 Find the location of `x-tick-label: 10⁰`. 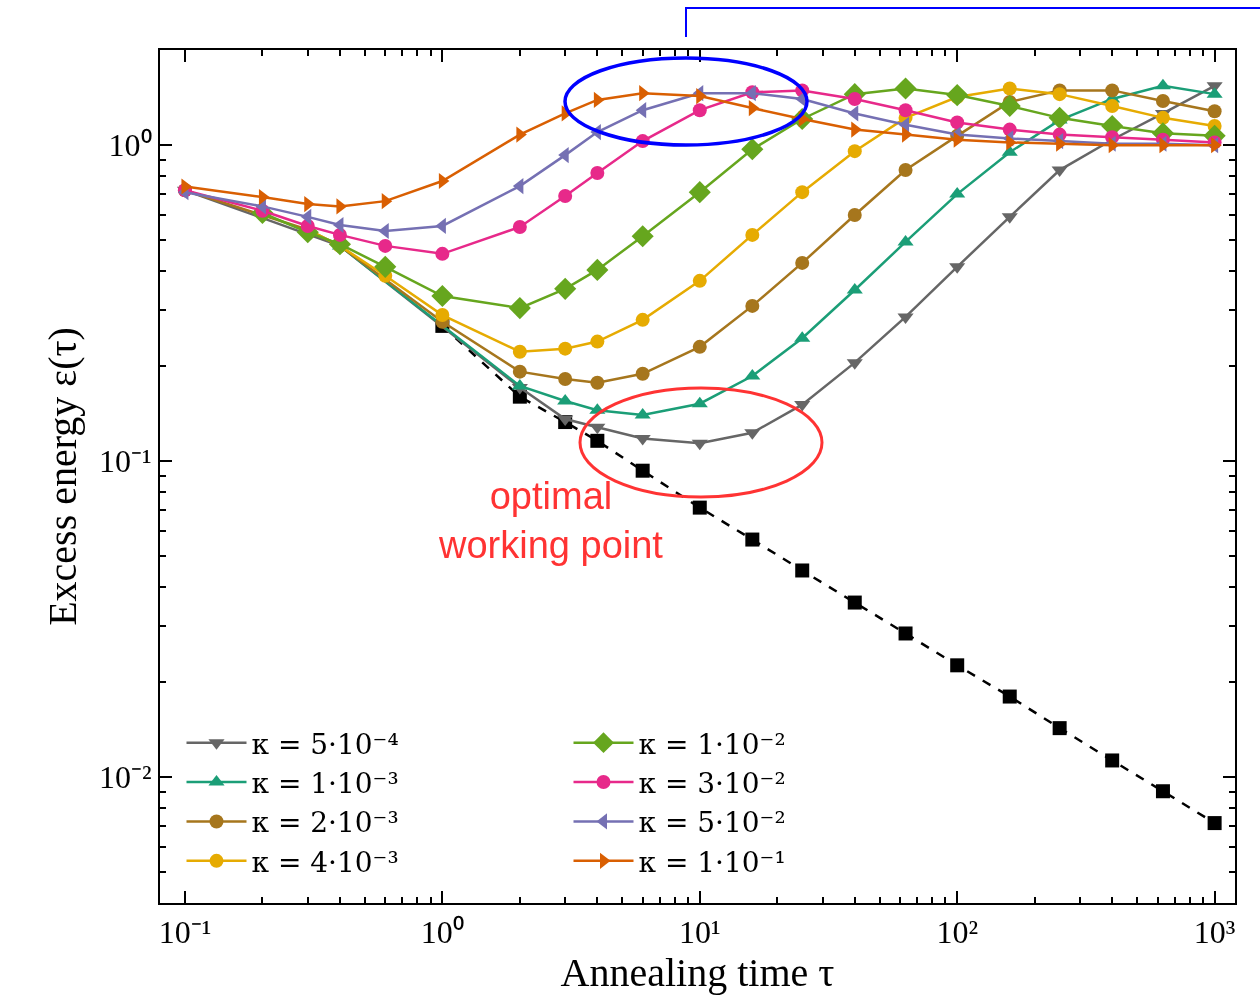

x-tick-label: 10⁰ is located at coordinates (442, 932).